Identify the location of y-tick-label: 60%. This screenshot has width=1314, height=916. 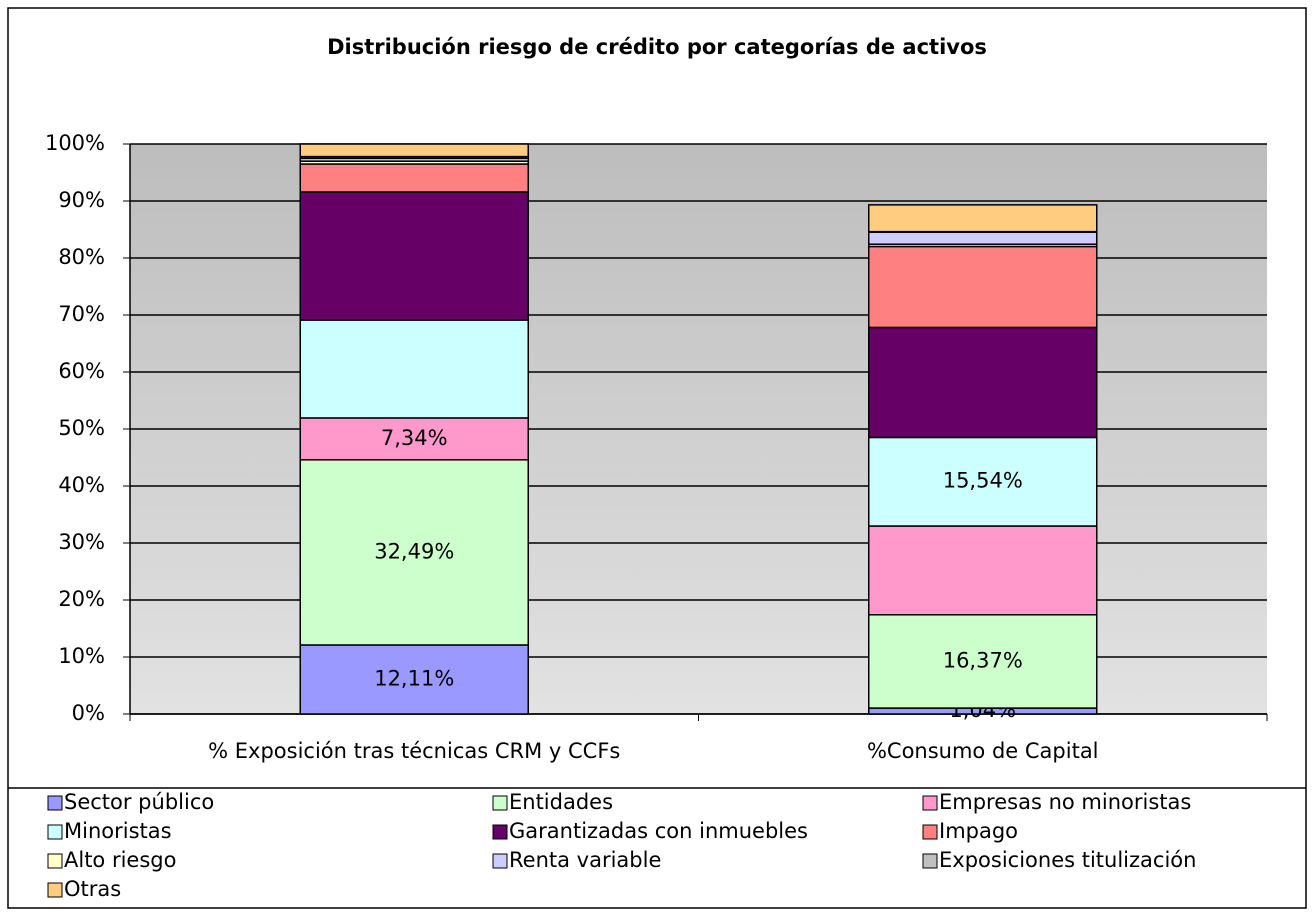
(81, 371).